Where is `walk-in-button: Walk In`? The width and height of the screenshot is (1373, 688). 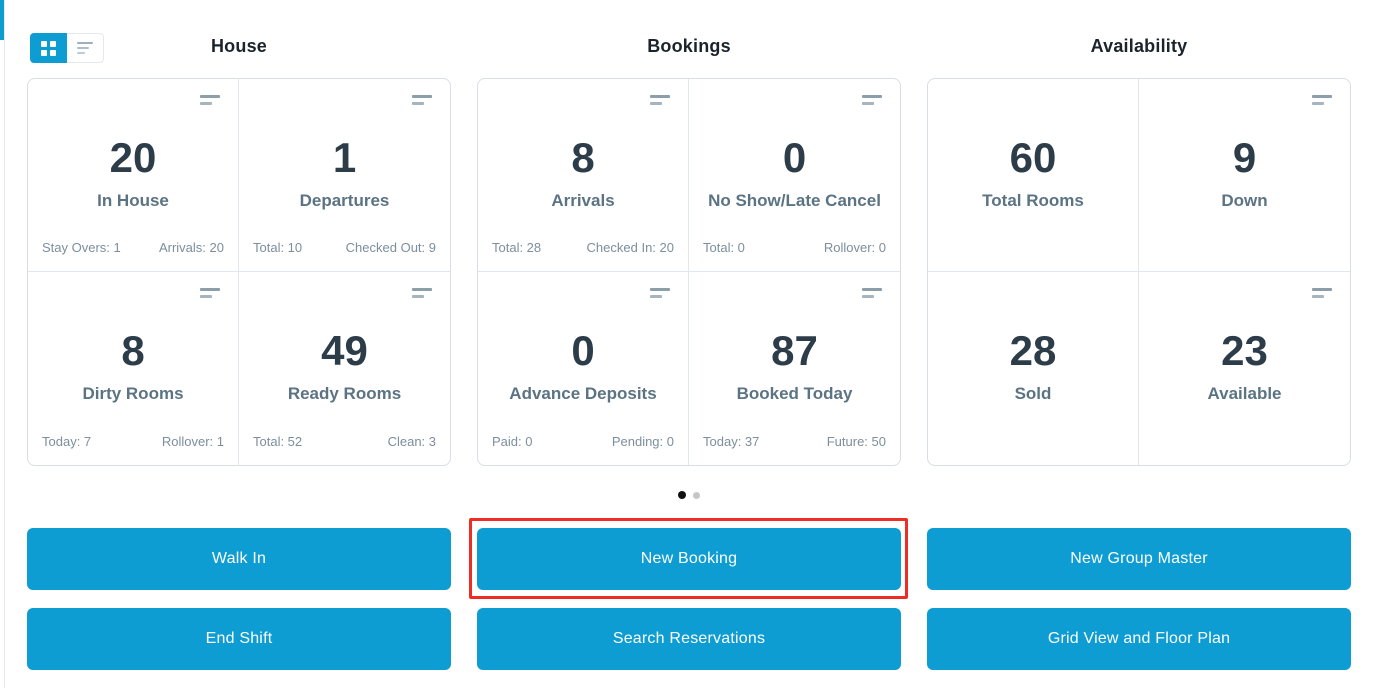
walk-in-button: Walk In is located at coordinates (239, 559).